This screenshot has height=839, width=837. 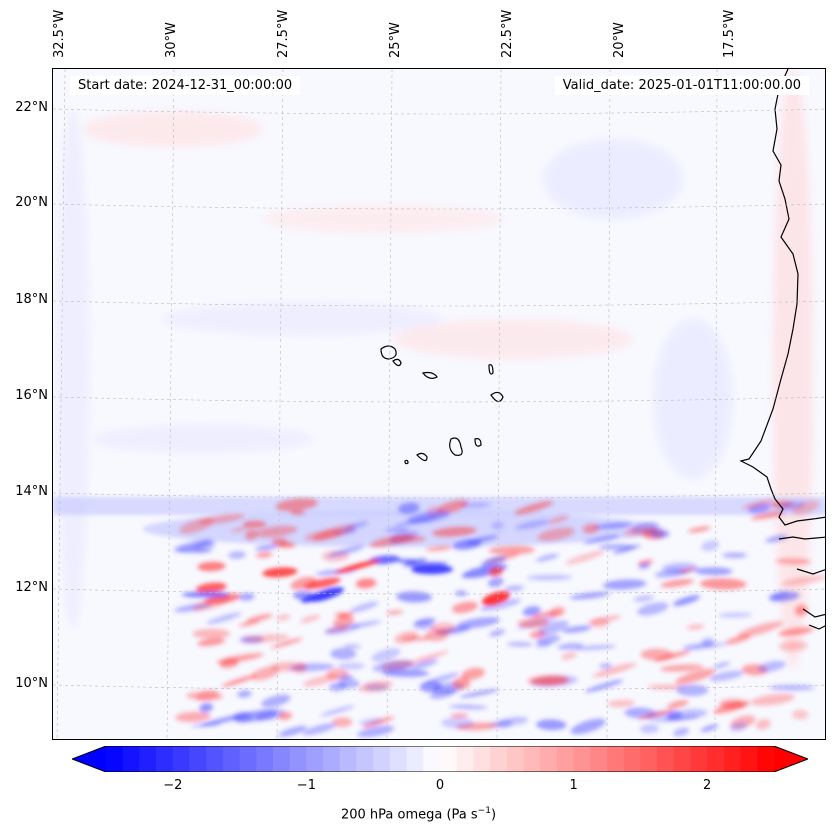 I want to click on latitude-label: 16°N, so click(x=31, y=395).